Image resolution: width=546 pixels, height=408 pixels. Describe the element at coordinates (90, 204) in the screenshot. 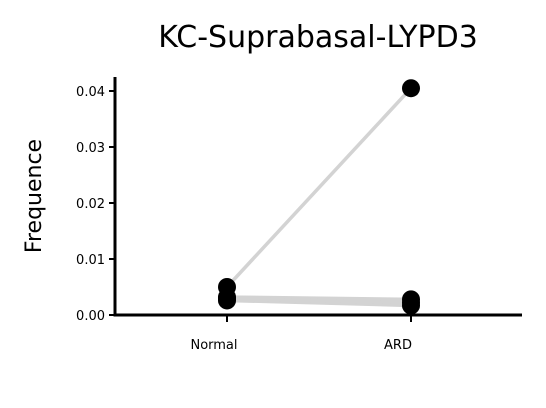

I see `y-tick-label: 0.02` at that location.